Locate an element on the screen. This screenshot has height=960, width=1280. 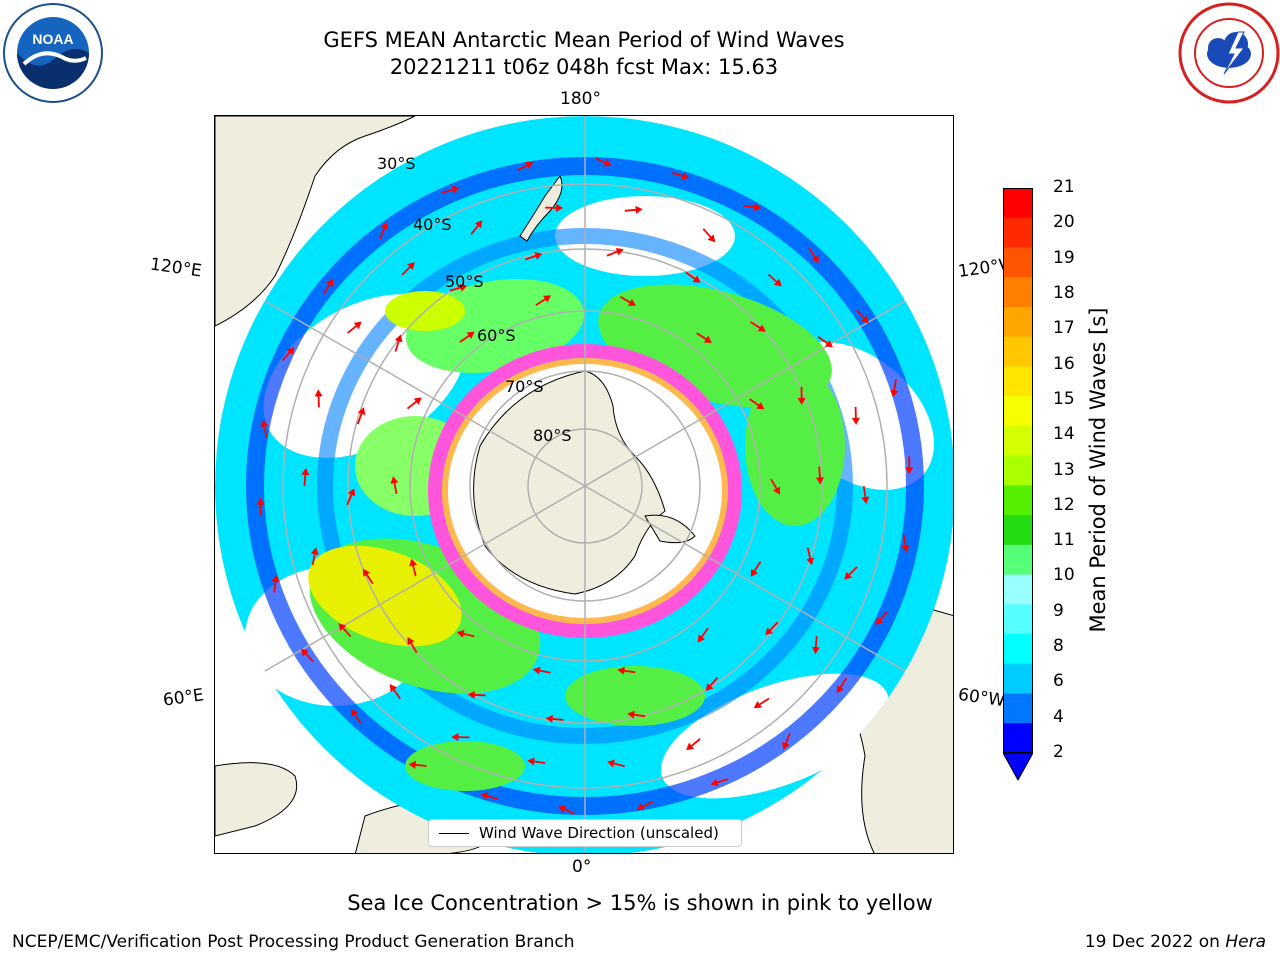
lon-label-60w: 60°W is located at coordinates (981, 698).